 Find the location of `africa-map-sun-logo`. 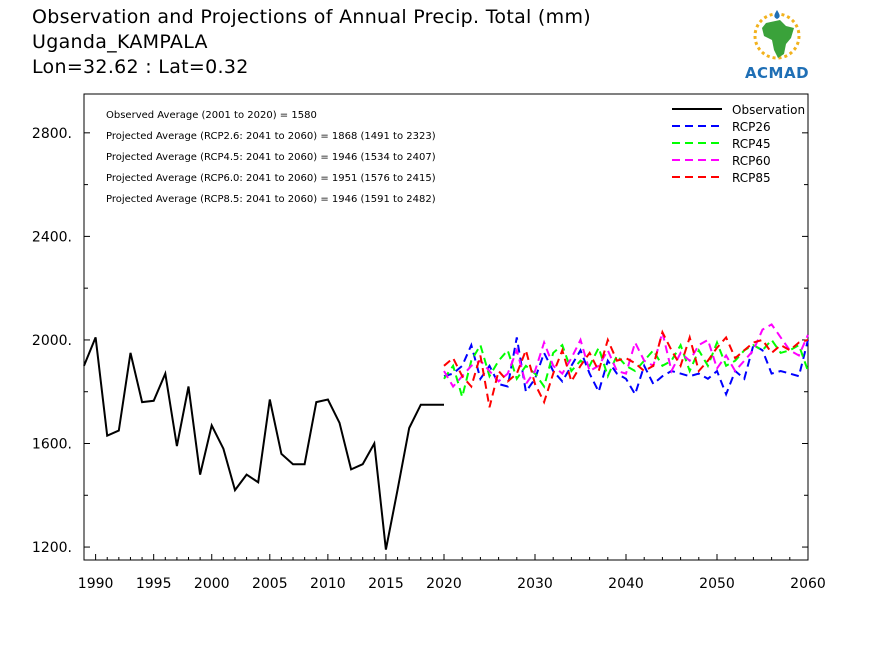

africa-map-sun-logo is located at coordinates (777, 35).